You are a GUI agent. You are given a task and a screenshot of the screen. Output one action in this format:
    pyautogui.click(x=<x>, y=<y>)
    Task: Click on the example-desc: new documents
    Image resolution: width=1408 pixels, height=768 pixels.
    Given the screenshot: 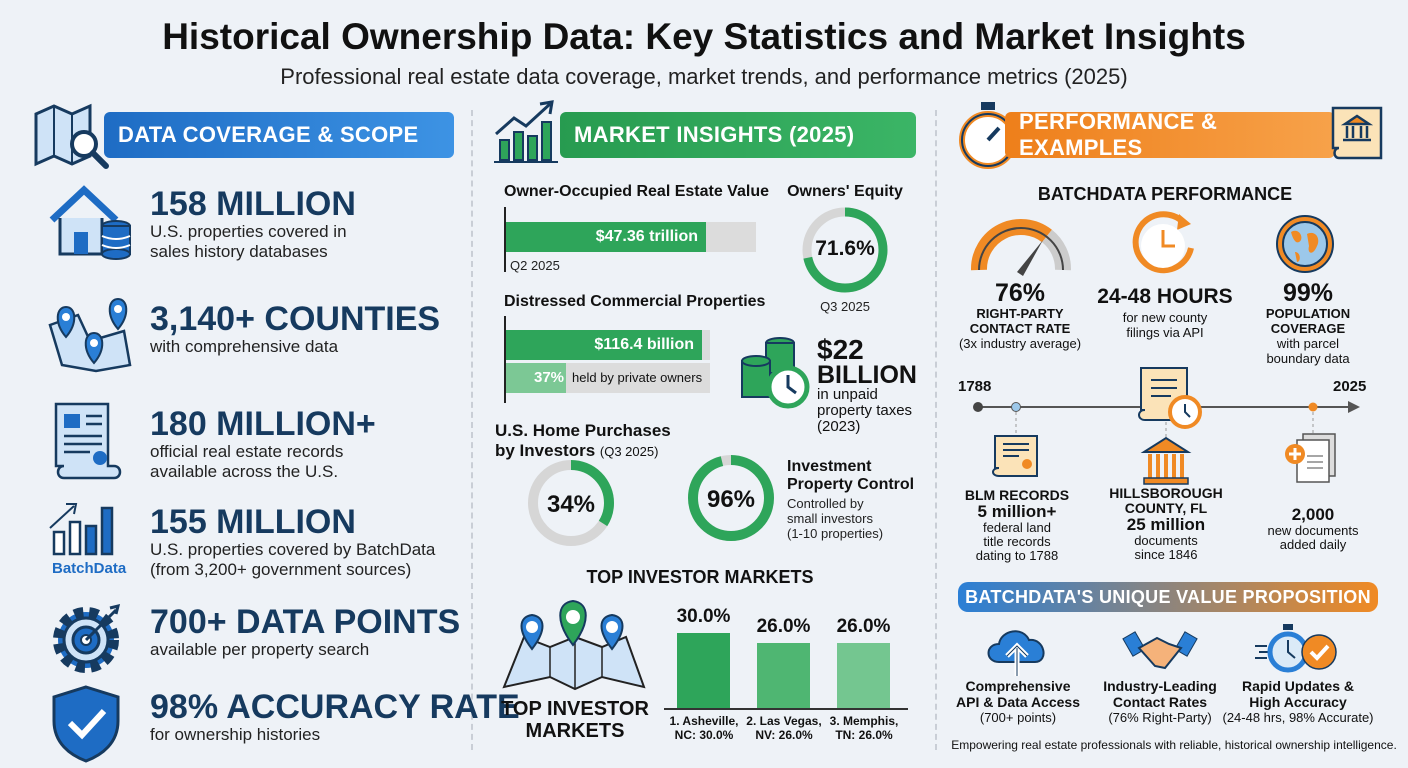 What is the action you would take?
    pyautogui.click(x=1313, y=530)
    